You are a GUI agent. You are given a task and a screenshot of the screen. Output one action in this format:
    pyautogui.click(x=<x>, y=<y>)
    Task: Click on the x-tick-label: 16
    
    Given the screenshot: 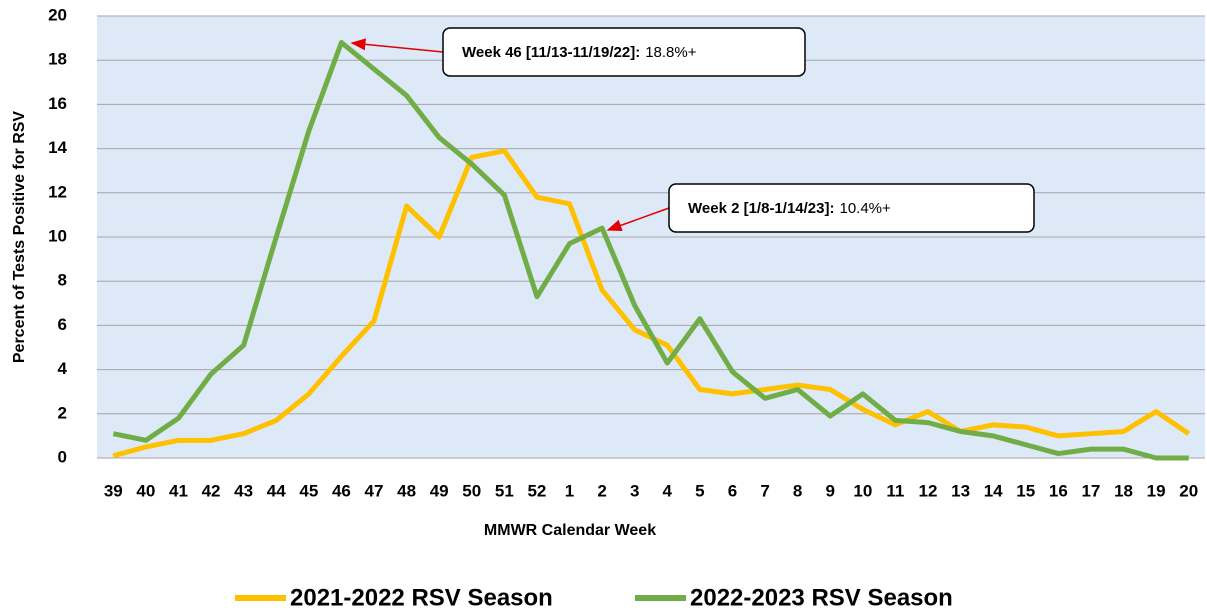 What is the action you would take?
    pyautogui.click(x=1058, y=490)
    